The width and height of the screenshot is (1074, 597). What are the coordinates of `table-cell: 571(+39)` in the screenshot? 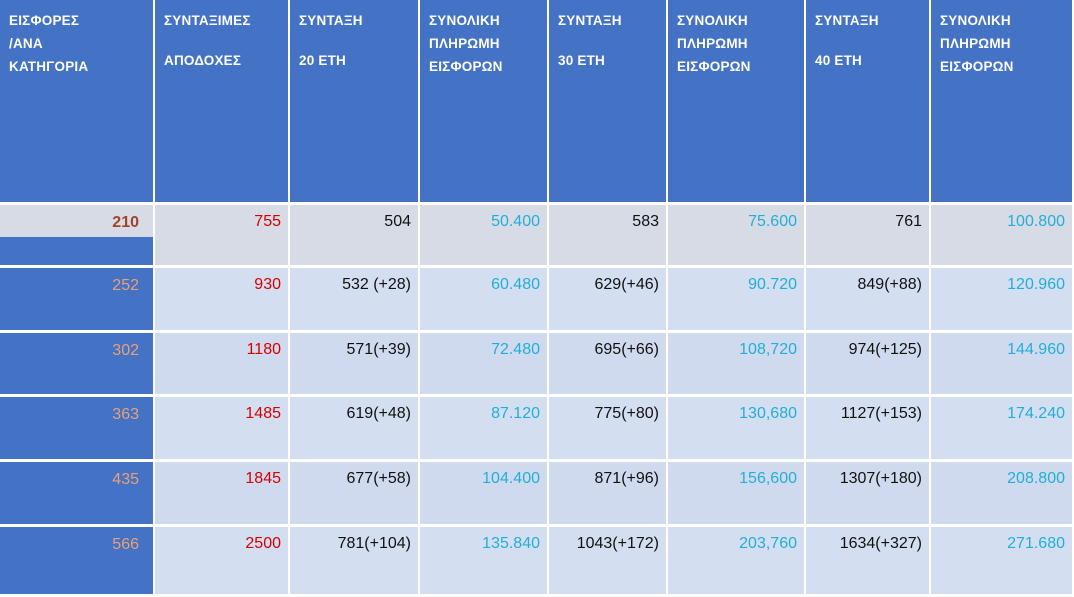 It's located at (355, 365).